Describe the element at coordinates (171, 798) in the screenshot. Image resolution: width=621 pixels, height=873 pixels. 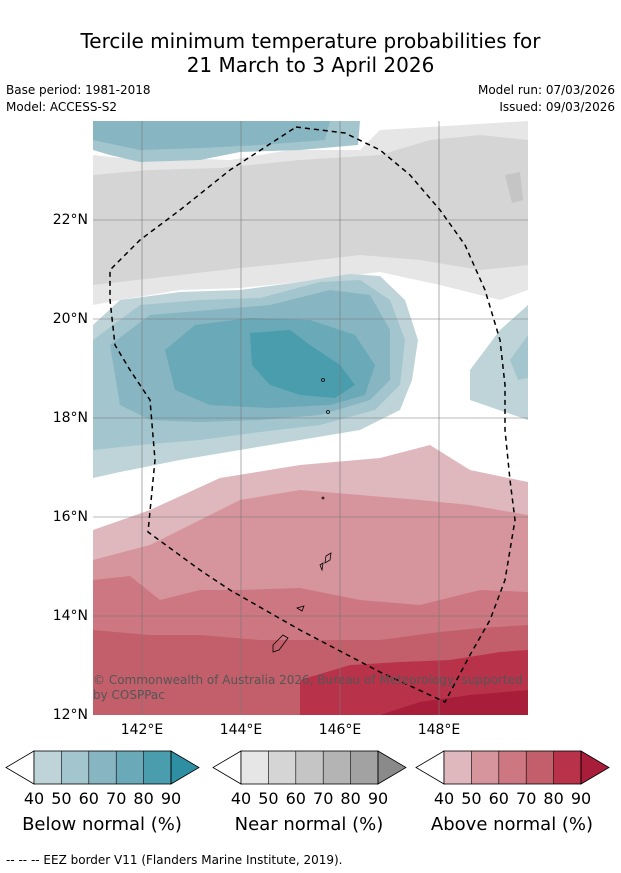
I see `below-colorbar-tick-label: 90` at that location.